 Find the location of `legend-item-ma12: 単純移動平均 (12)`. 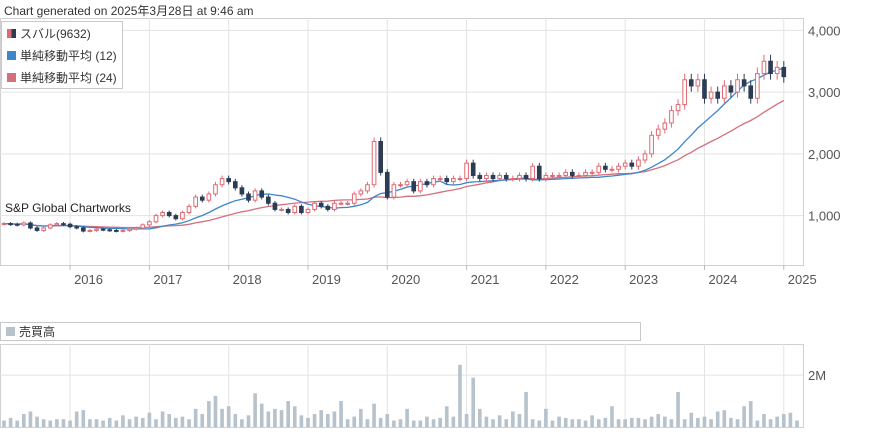

legend-item-ma12: 単純移動平均 (12) is located at coordinates (62, 55).